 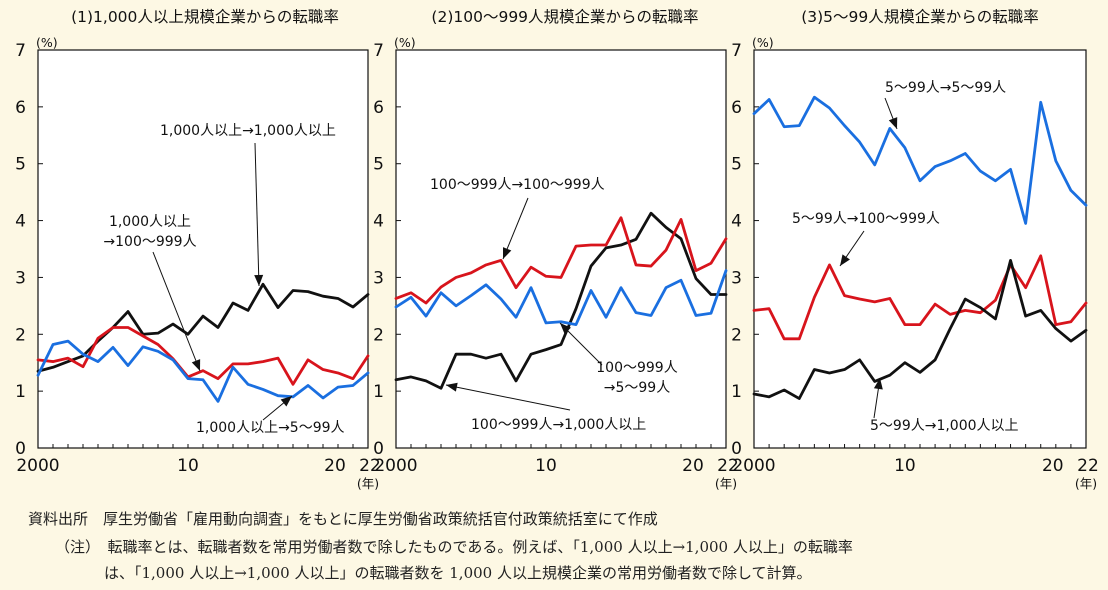 What do you see at coordinates (37, 466) in the screenshot?
I see `panel-1-xtick-label: 2000` at bounding box center [37, 466].